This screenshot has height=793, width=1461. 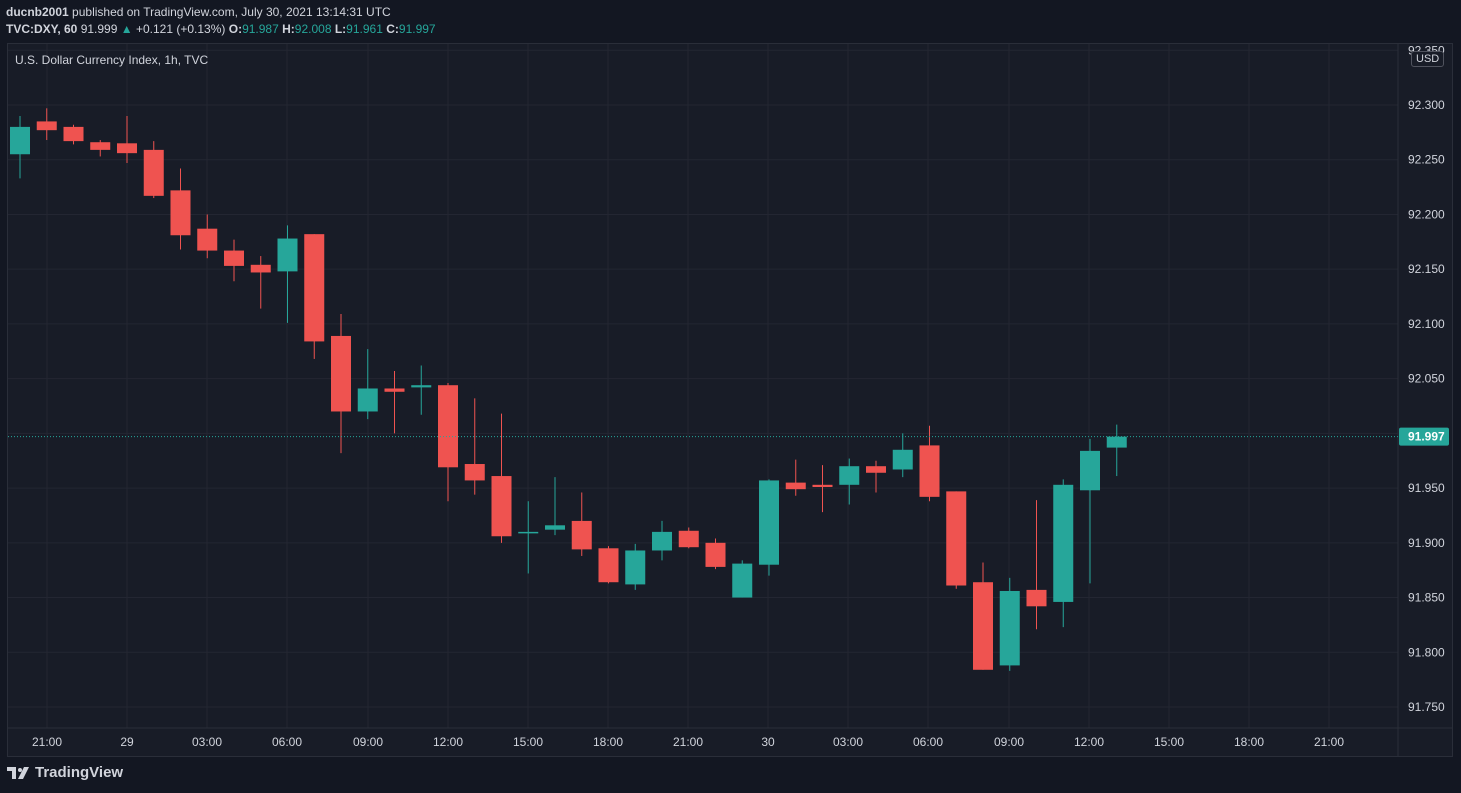 What do you see at coordinates (1426, 214) in the screenshot?
I see `y-tick-label: 92.200` at bounding box center [1426, 214].